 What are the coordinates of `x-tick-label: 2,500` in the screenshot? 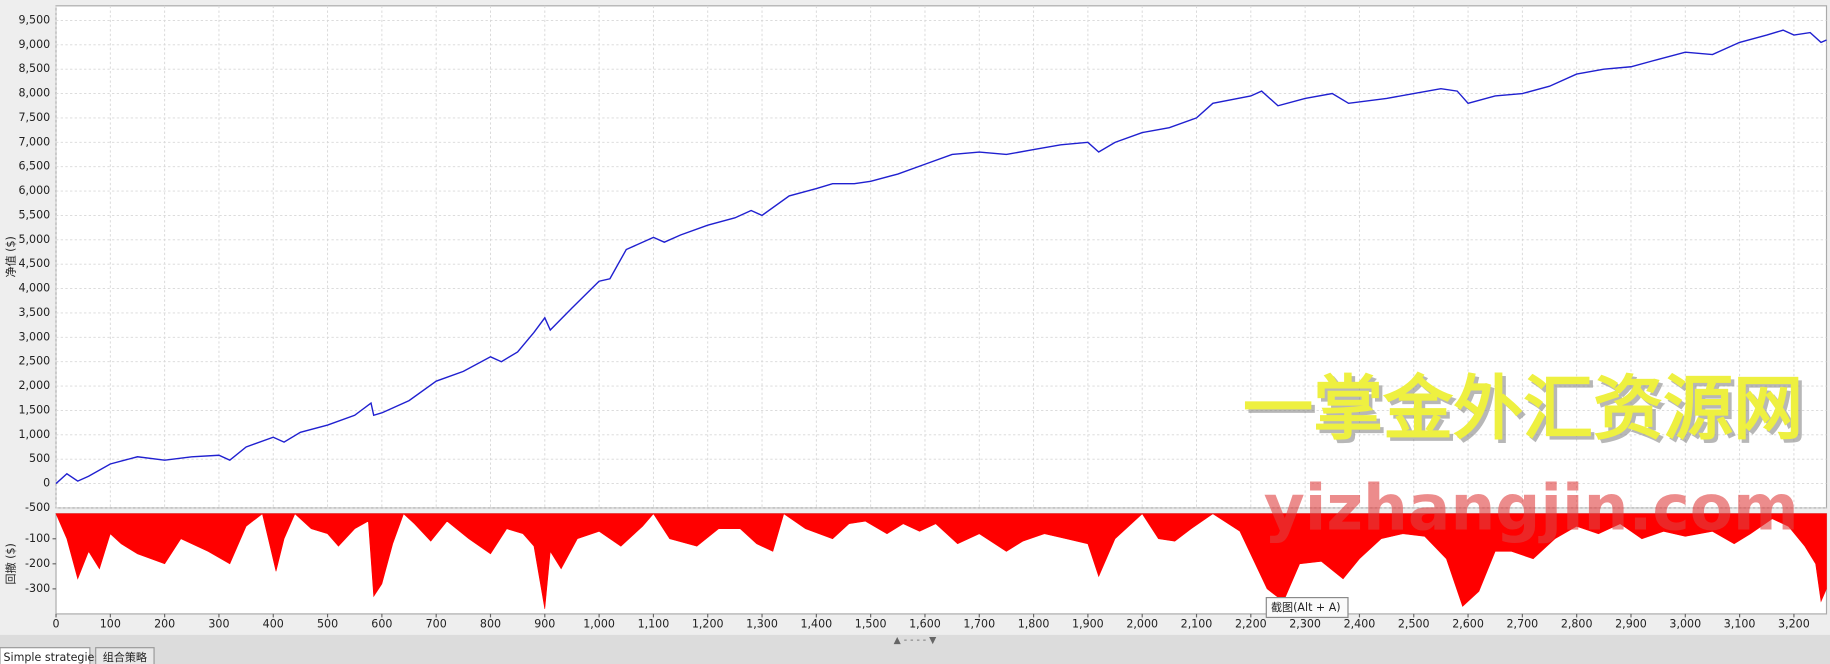 It's located at (1414, 623).